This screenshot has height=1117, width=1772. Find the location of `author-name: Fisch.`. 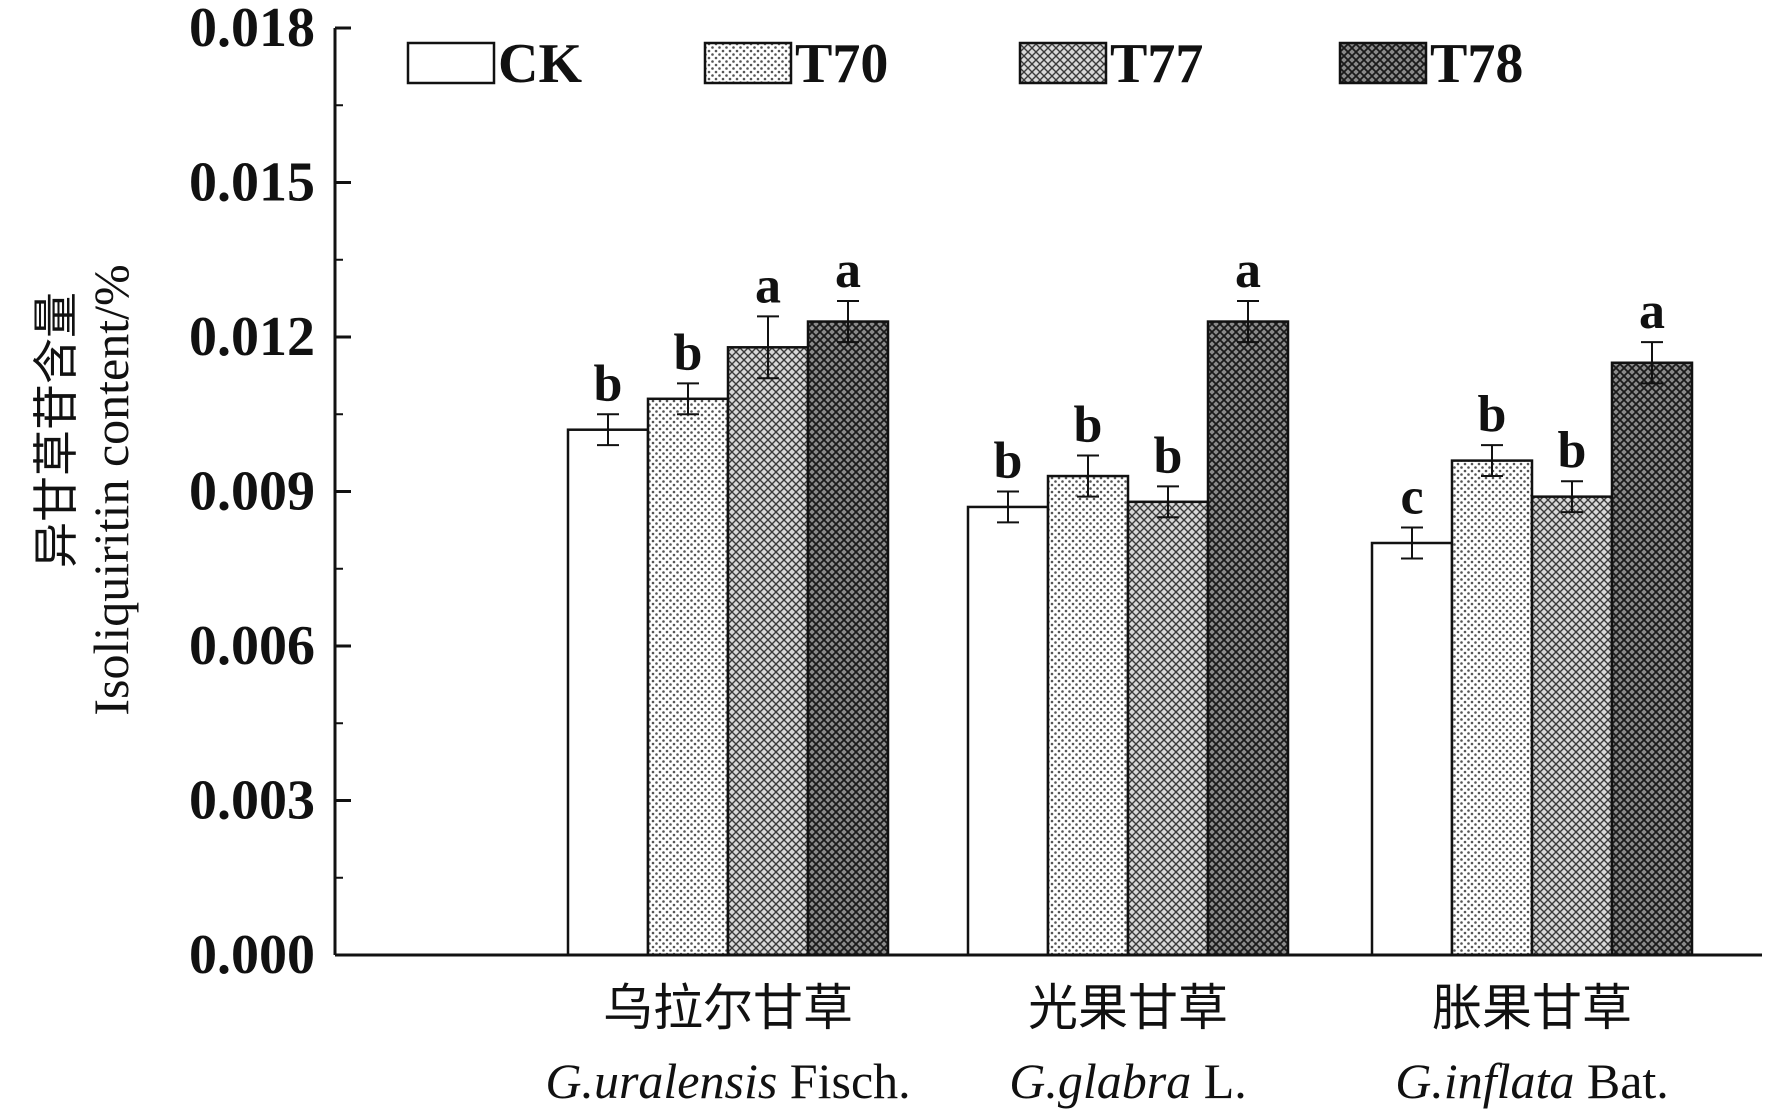

author-name: Fisch. is located at coordinates (843, 1081).